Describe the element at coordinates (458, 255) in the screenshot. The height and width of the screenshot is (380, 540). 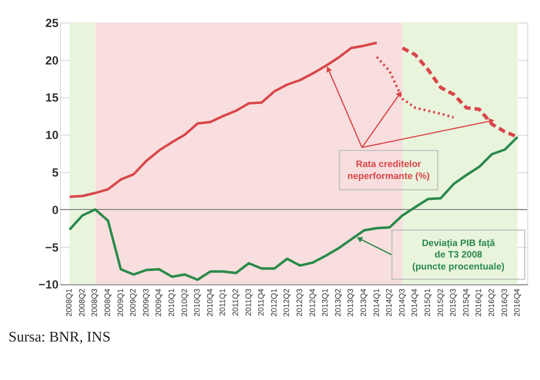
I see `annotation: Deviația PIB față de T3 2008 (puncte procentuale)` at that location.